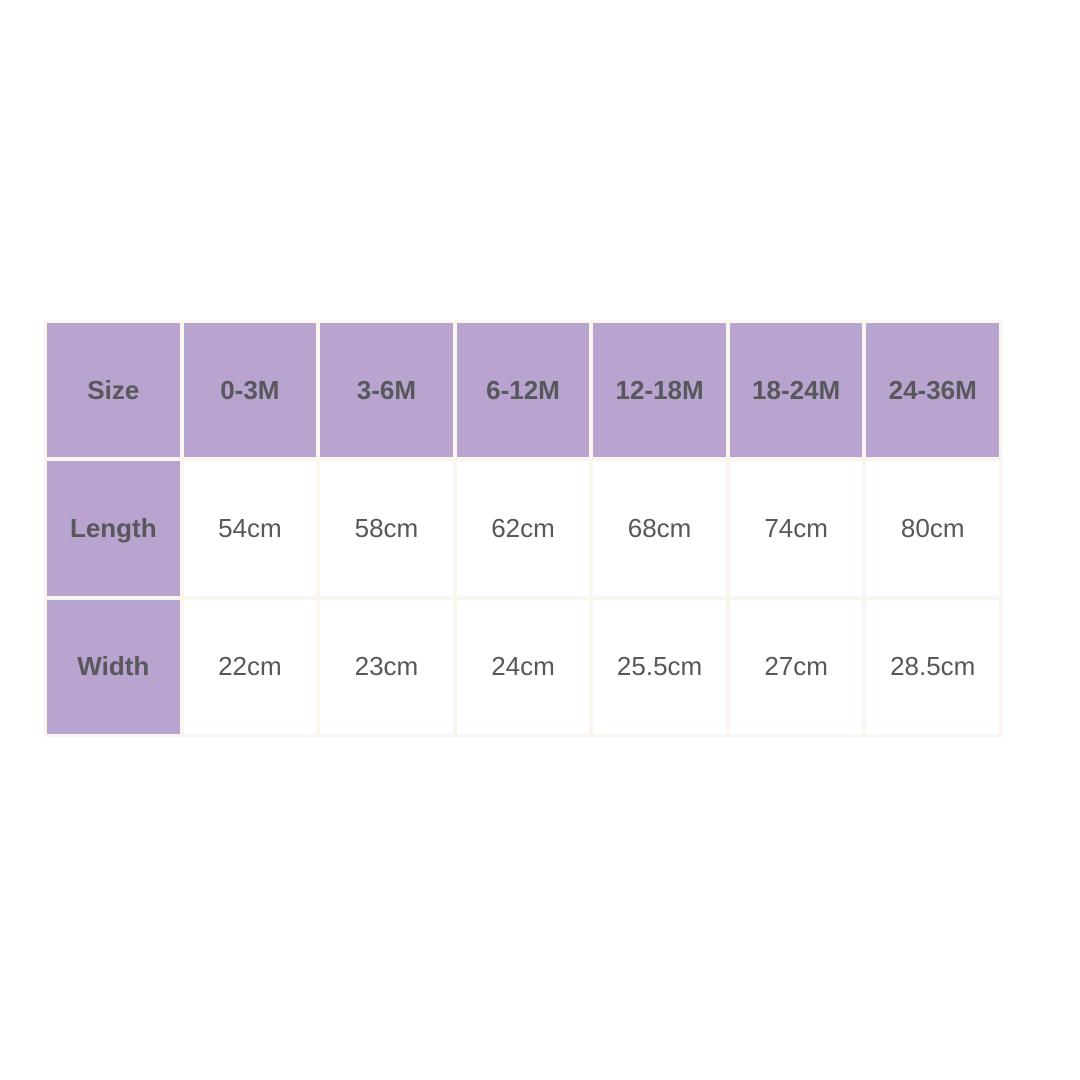 The height and width of the screenshot is (1080, 1080). I want to click on table-cell: 22cm, so click(250, 666).